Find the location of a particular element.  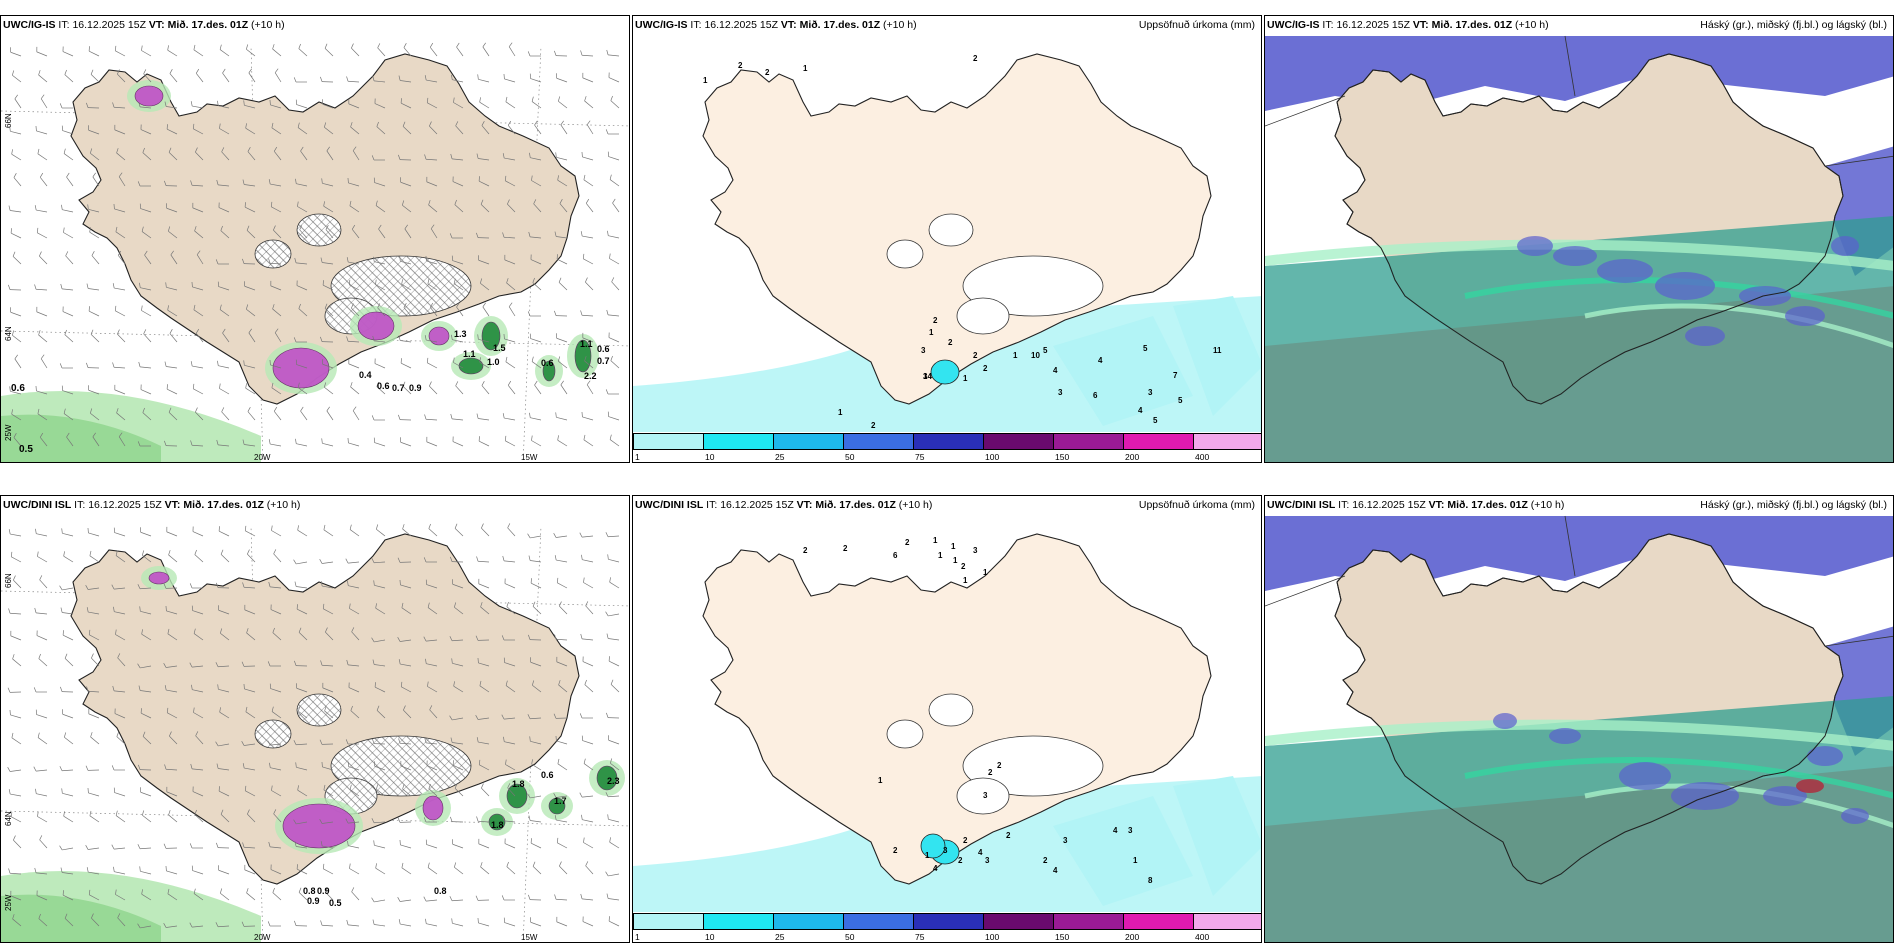

legend-tick-label: 100 is located at coordinates (992, 457).